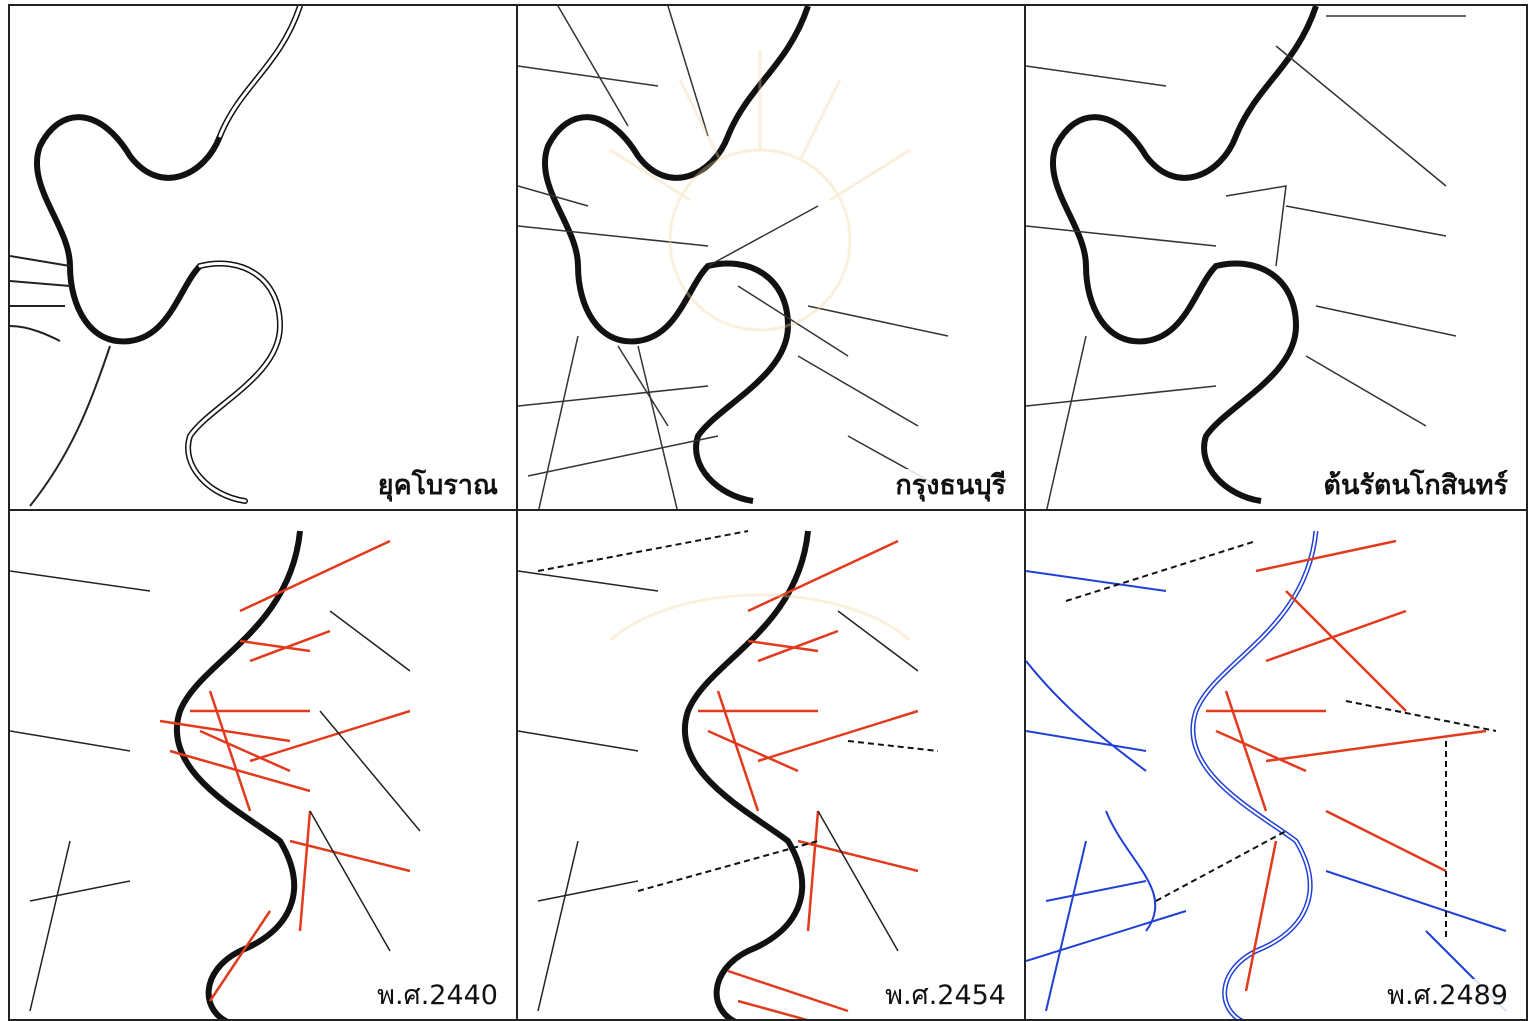 This screenshot has height=1021, width=1528. What do you see at coordinates (437, 486) in the screenshot?
I see `panel-label: ยุคโบราณ` at bounding box center [437, 486].